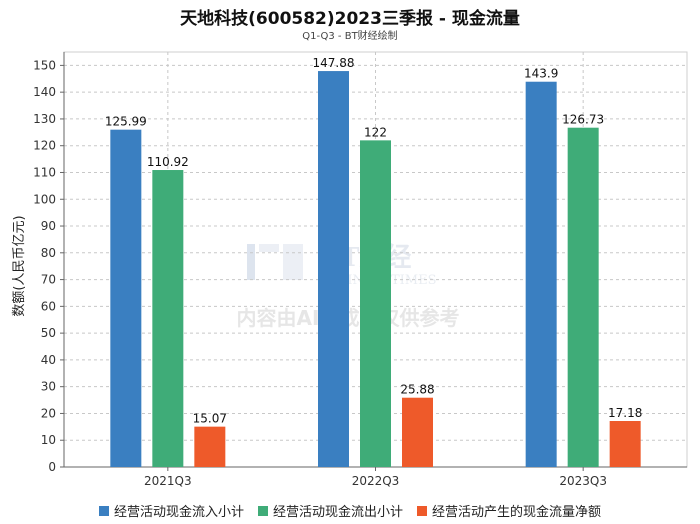 The width and height of the screenshot is (700, 524). I want to click on bar-value-label: 122, so click(375, 132).